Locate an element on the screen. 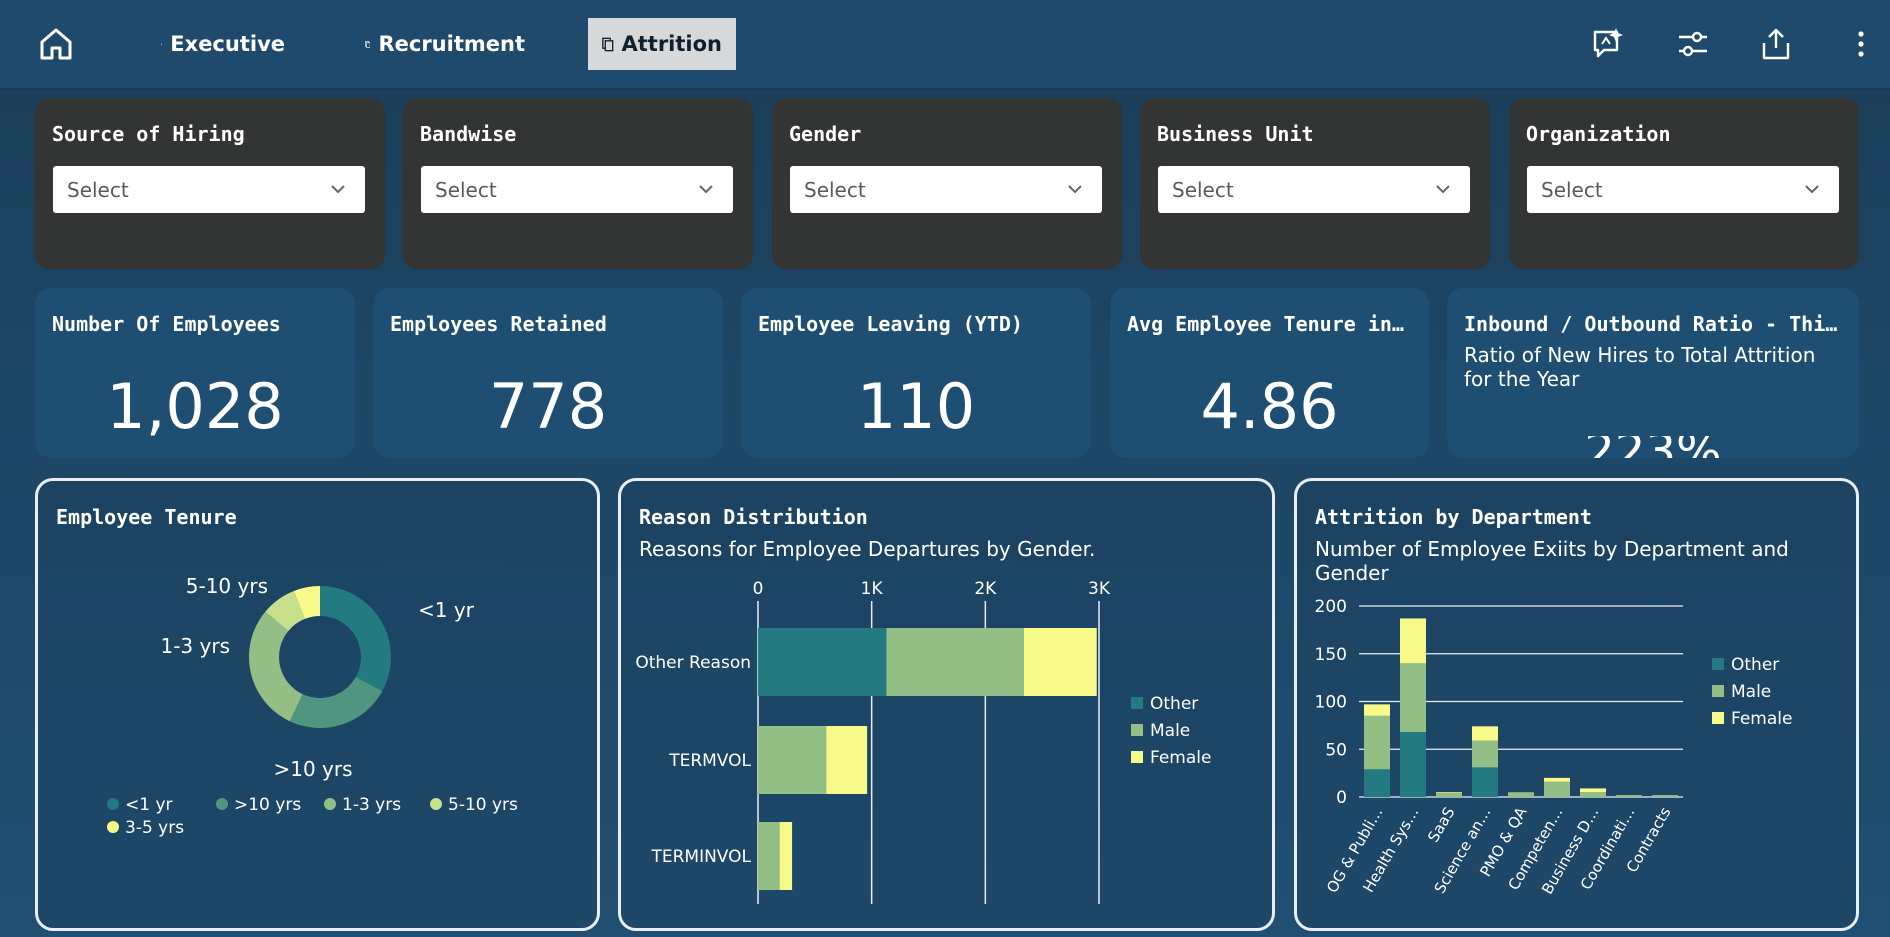 Image resolution: width=1890 pixels, height=937 pixels. pie-label-10-yrs: >10 yrs is located at coordinates (312, 769).